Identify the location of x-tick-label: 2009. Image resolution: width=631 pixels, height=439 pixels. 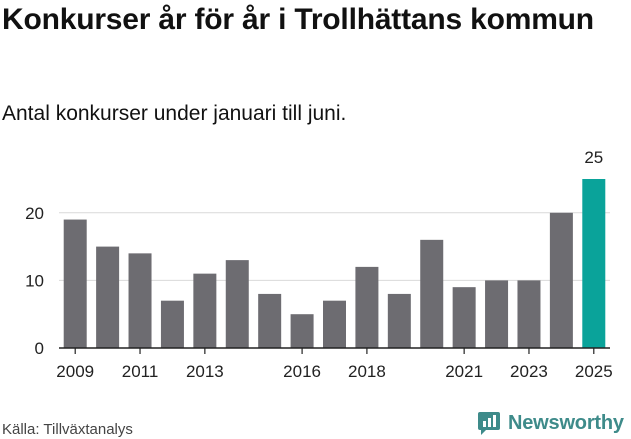
(75, 371).